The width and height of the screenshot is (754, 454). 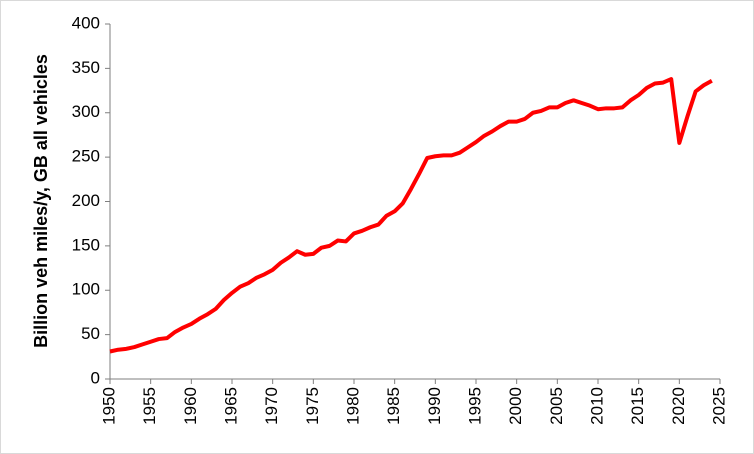 I want to click on x-tick-label: 2000, so click(x=515, y=406).